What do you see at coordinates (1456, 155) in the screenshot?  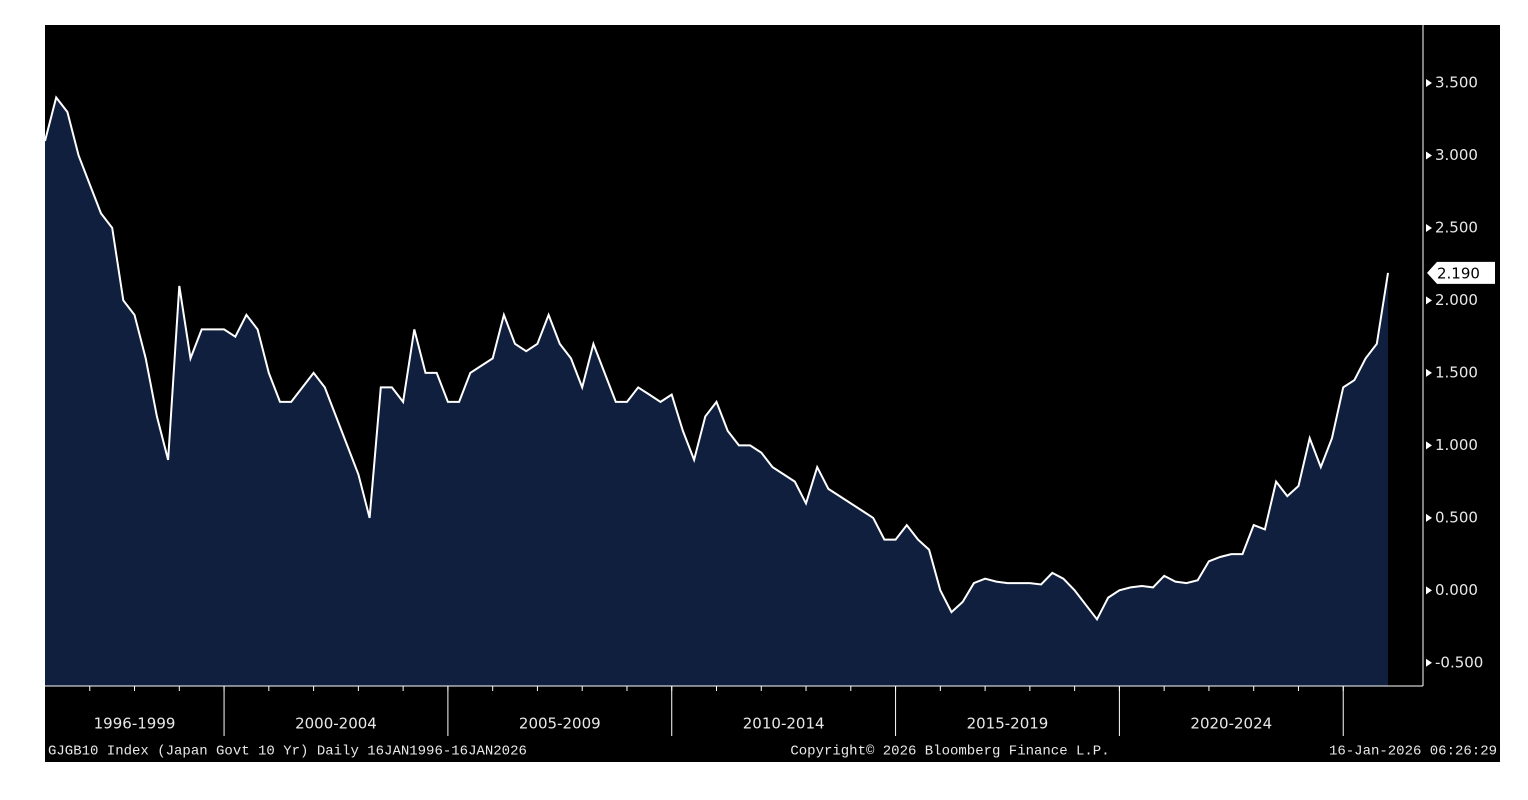 I see `y-tick-label: 3.000` at bounding box center [1456, 155].